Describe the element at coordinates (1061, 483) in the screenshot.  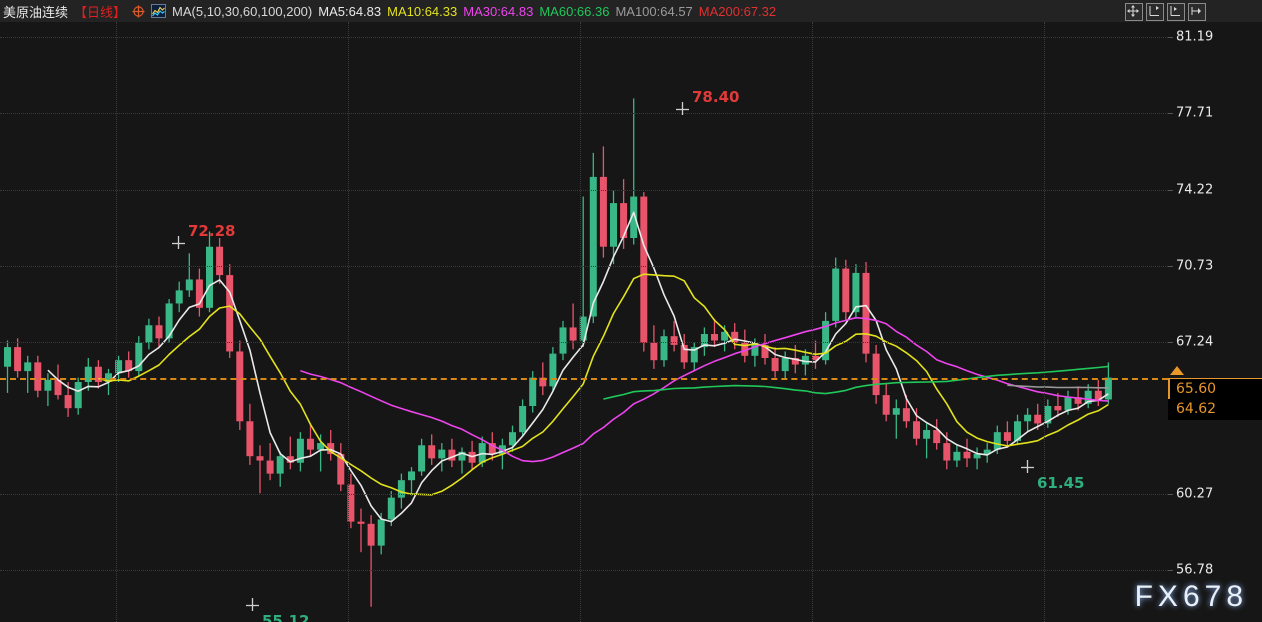
I see `extreme-price-annotation: 61.45` at that location.